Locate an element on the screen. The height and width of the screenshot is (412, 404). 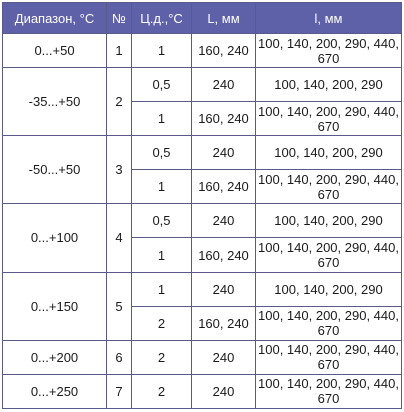
number-cell: 3 is located at coordinates (119, 170).